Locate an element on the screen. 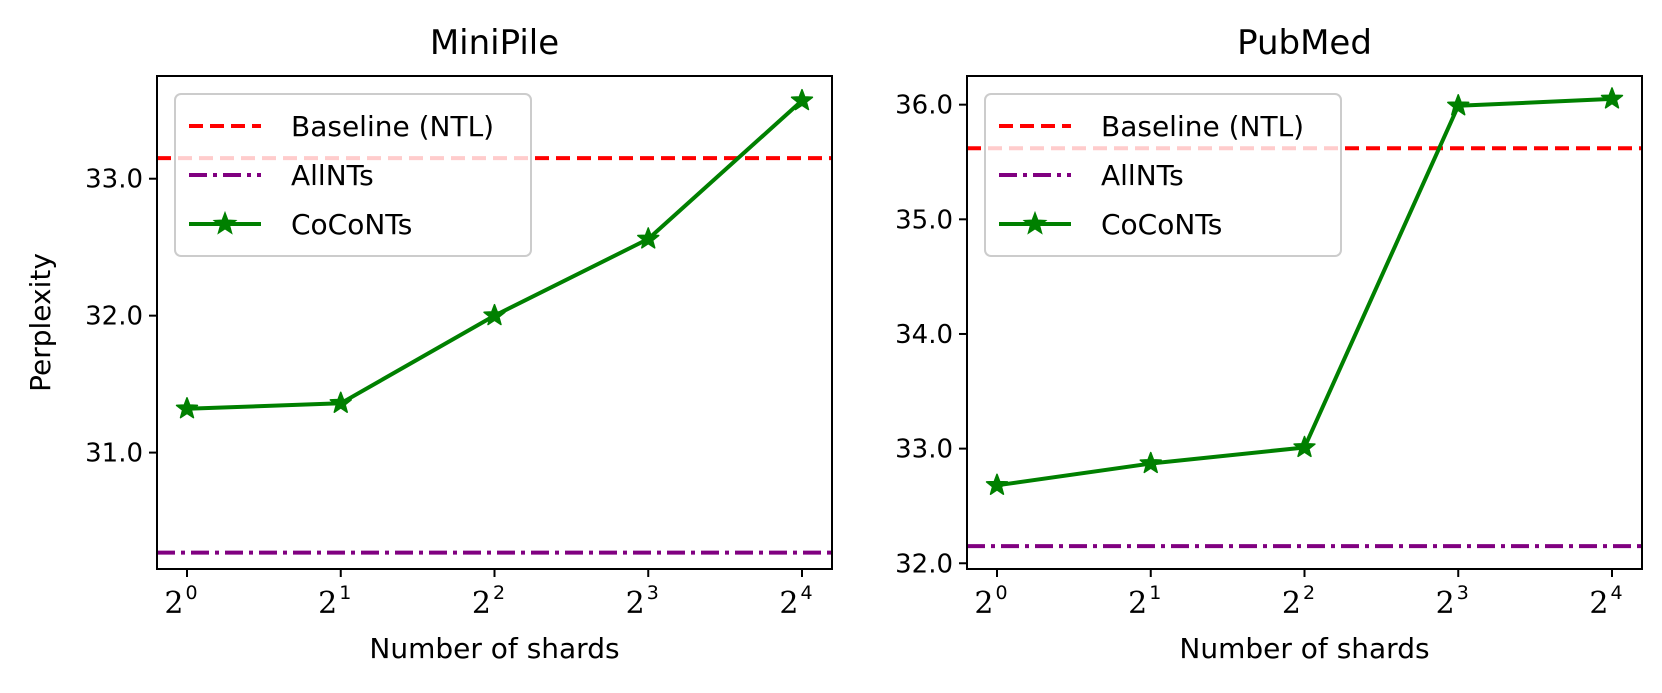  chart-title: MiniPile is located at coordinates (494, 43).